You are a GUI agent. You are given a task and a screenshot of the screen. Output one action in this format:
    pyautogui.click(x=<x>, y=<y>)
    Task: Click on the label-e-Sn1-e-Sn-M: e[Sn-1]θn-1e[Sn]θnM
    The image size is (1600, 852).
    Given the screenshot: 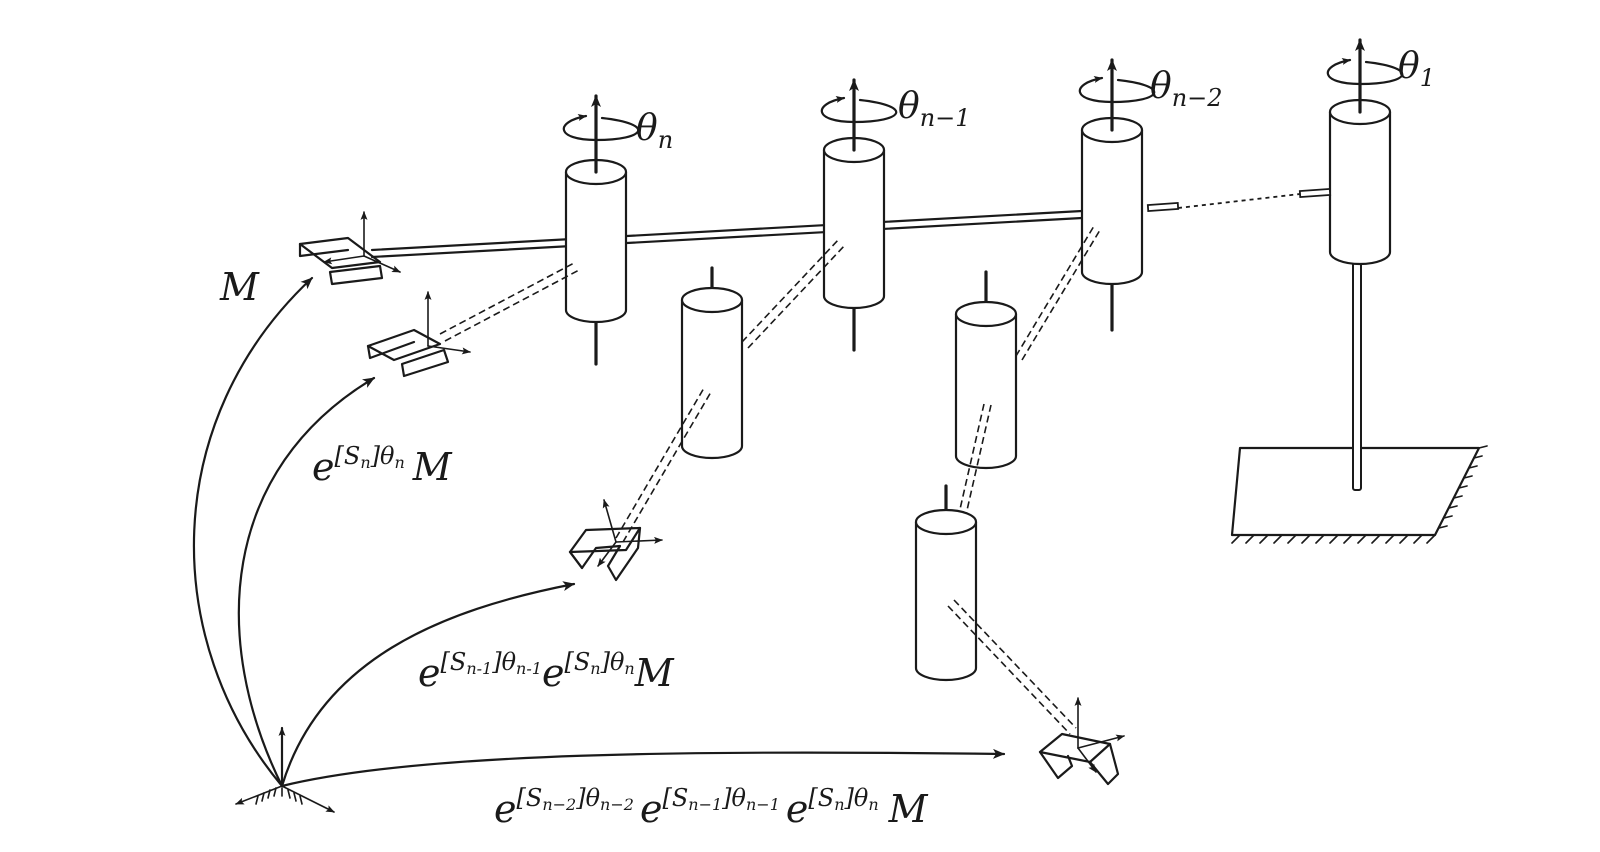 What is the action you would take?
    pyautogui.click(x=546, y=671)
    